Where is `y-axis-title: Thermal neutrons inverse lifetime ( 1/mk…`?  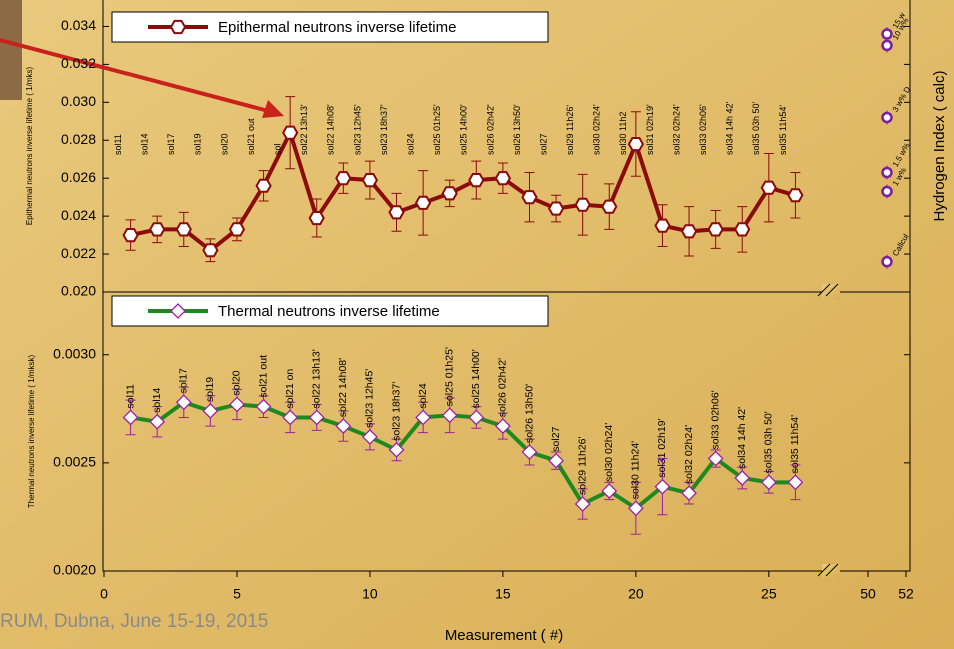
y-axis-title: Thermal neutrons inverse lifetime ( 1/mk… is located at coordinates (31, 431).